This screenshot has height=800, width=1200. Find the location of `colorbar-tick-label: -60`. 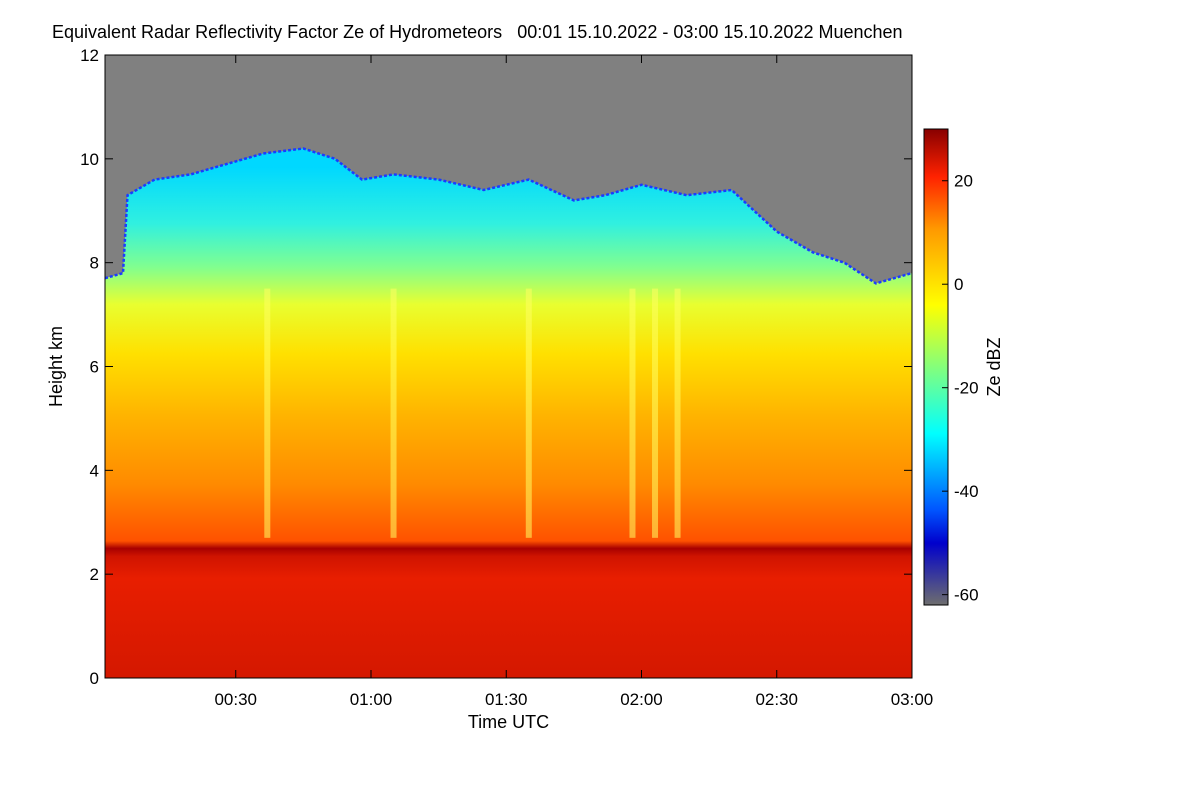

colorbar-tick-label: -60 is located at coordinates (966, 595).